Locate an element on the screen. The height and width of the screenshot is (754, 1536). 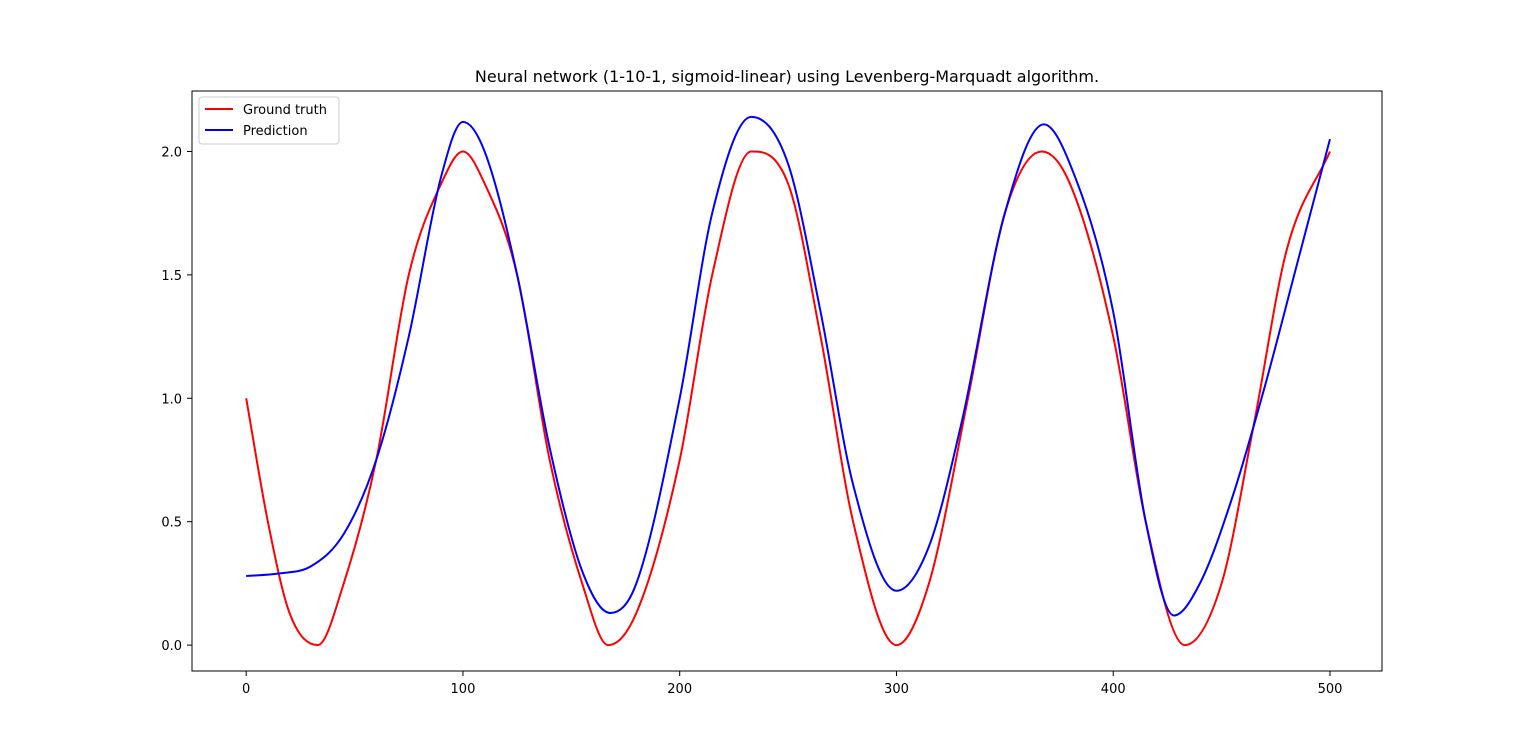
y-tick-label: 1.0 is located at coordinates (171, 399).